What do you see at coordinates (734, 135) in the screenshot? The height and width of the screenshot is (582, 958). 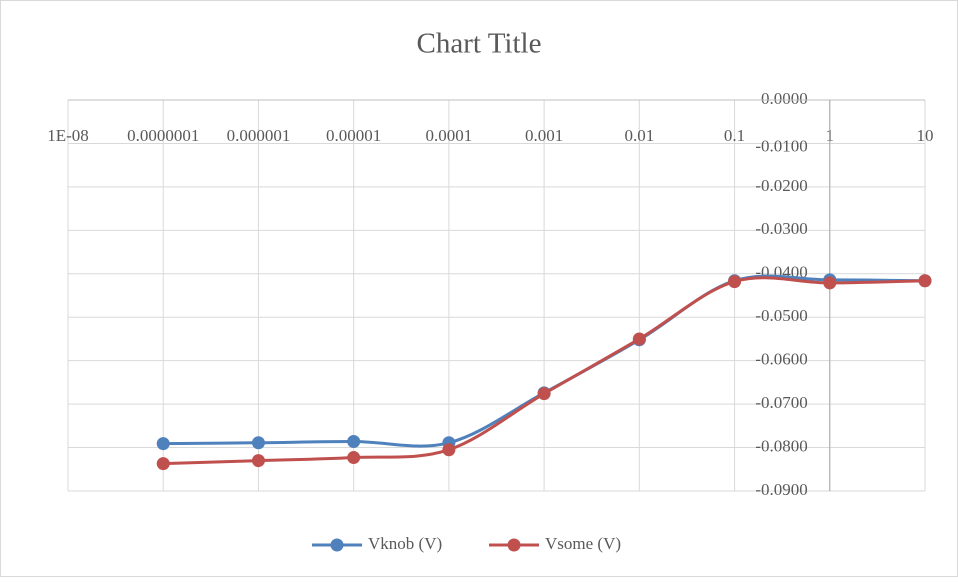 I see `x-tick-label: 0.1` at bounding box center [734, 135].